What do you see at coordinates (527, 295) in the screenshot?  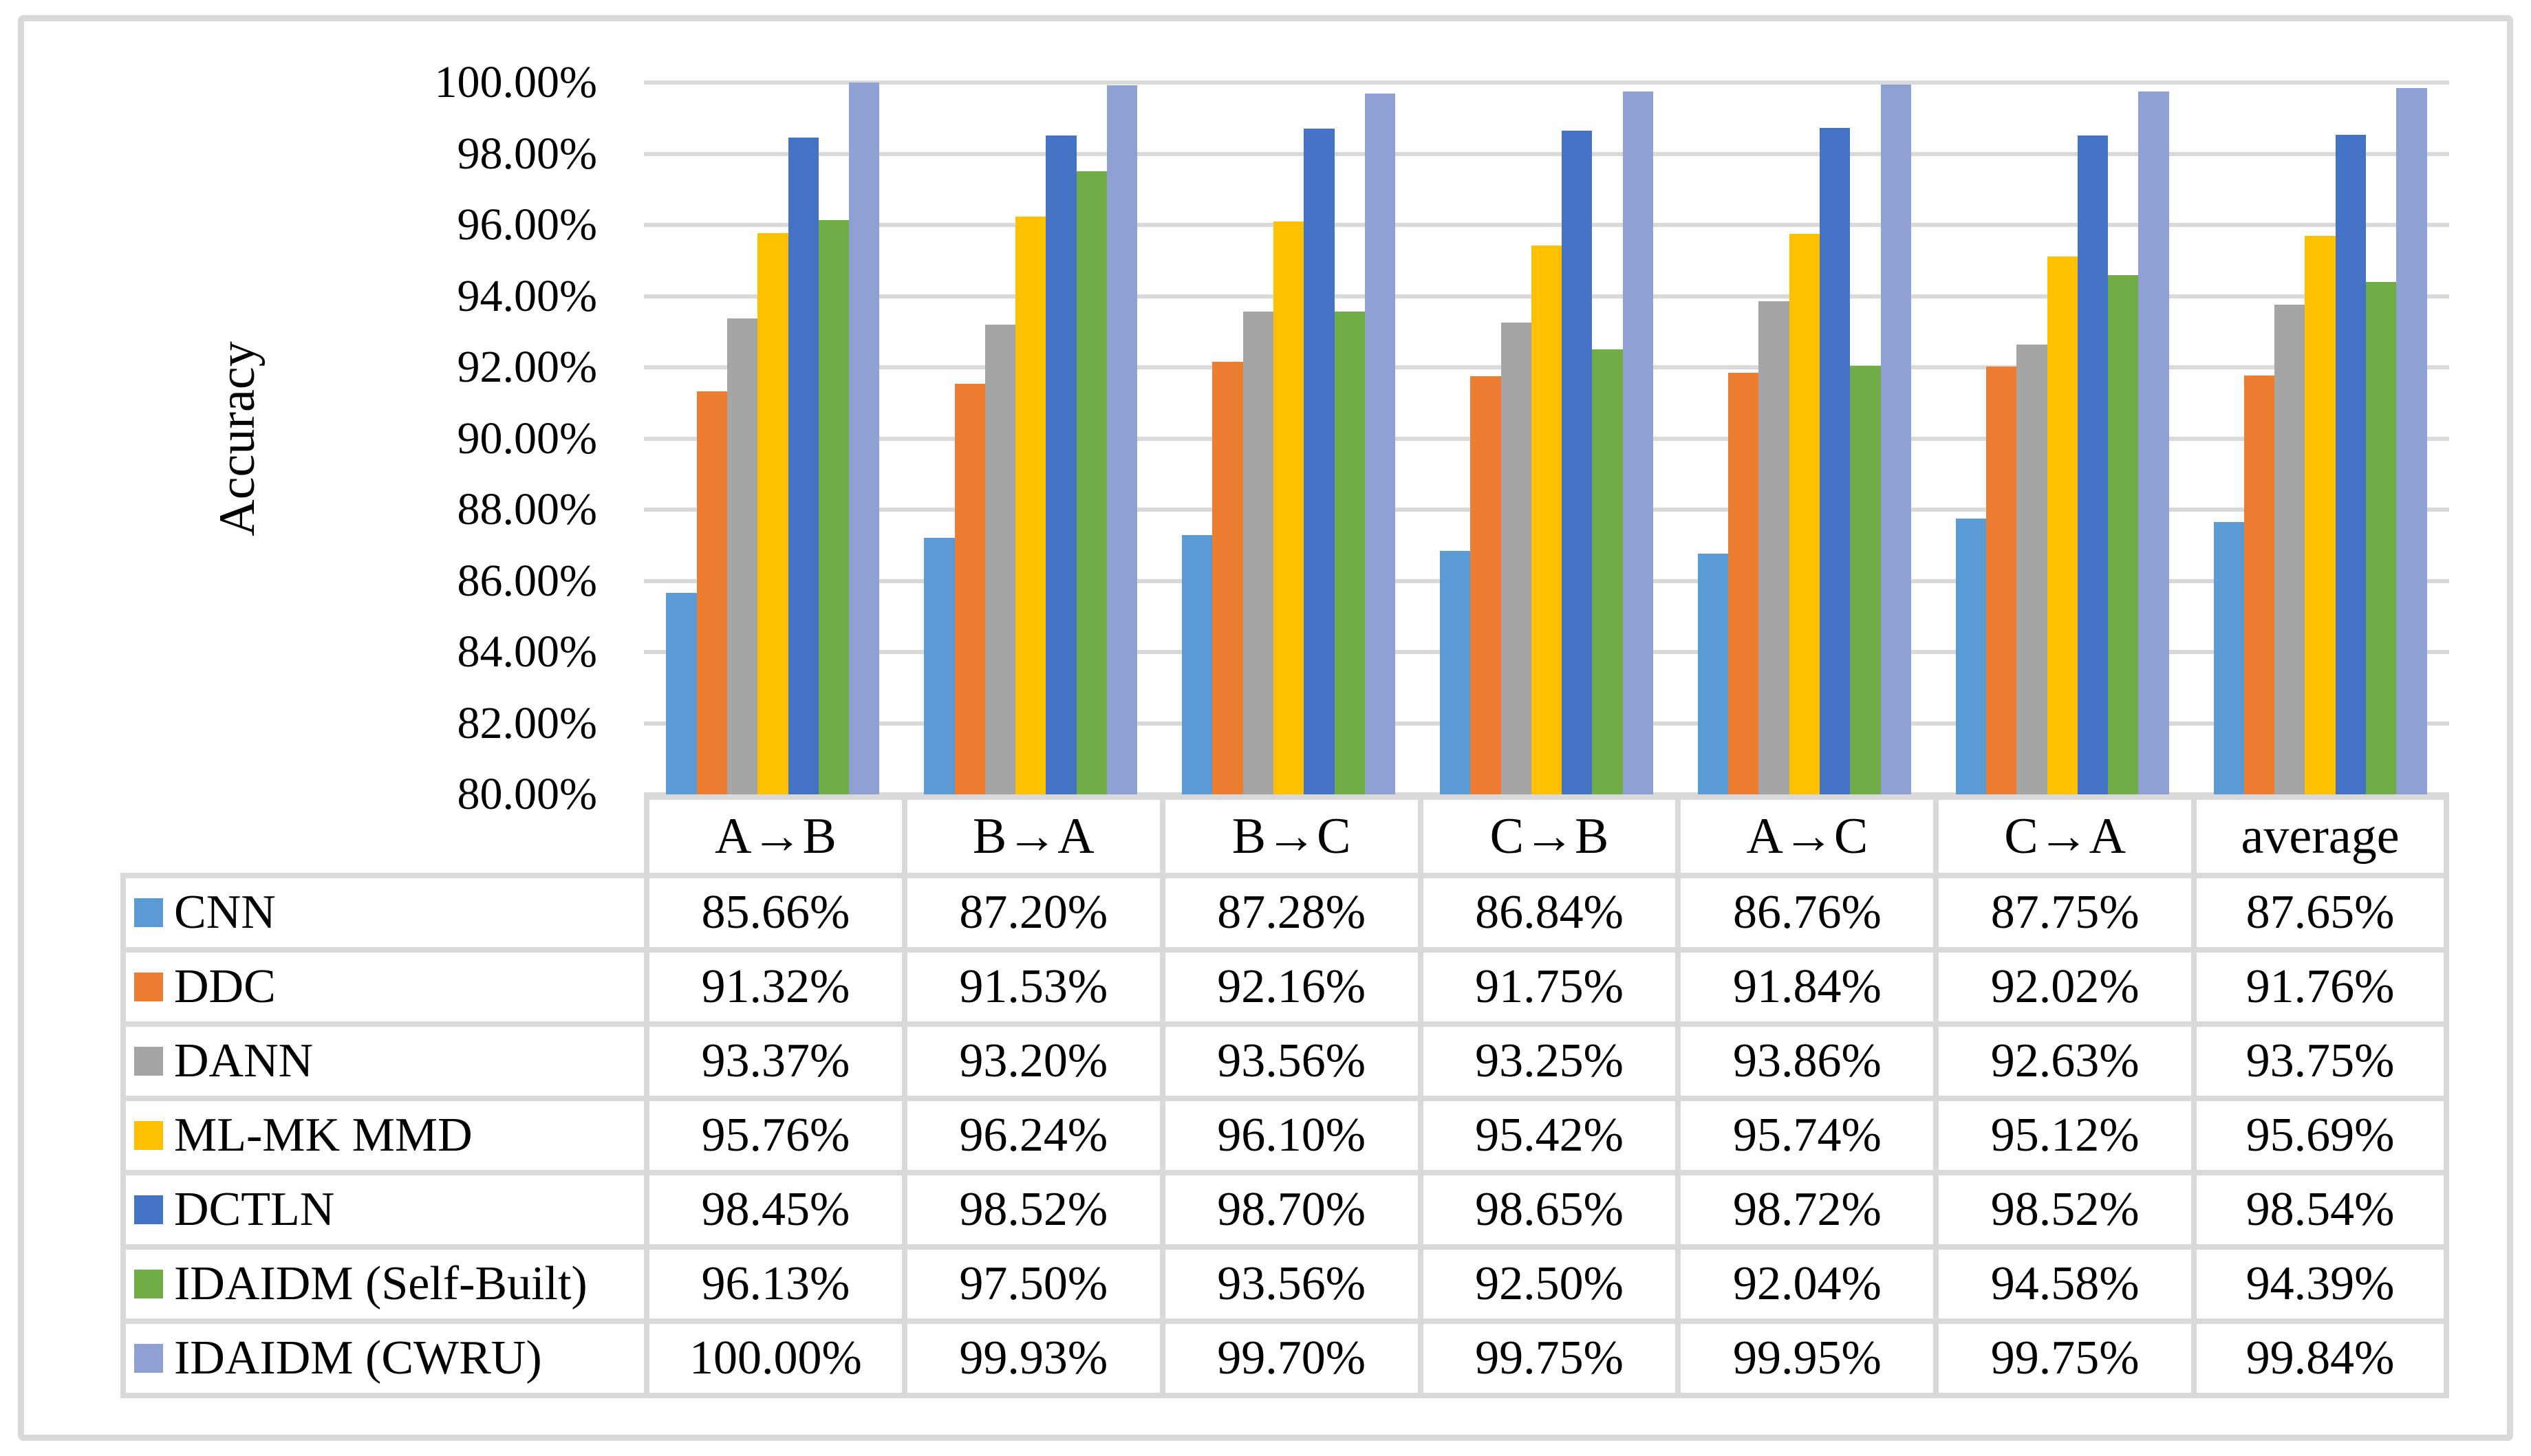 I see `y-axis-tick-label: 94.00%` at bounding box center [527, 295].